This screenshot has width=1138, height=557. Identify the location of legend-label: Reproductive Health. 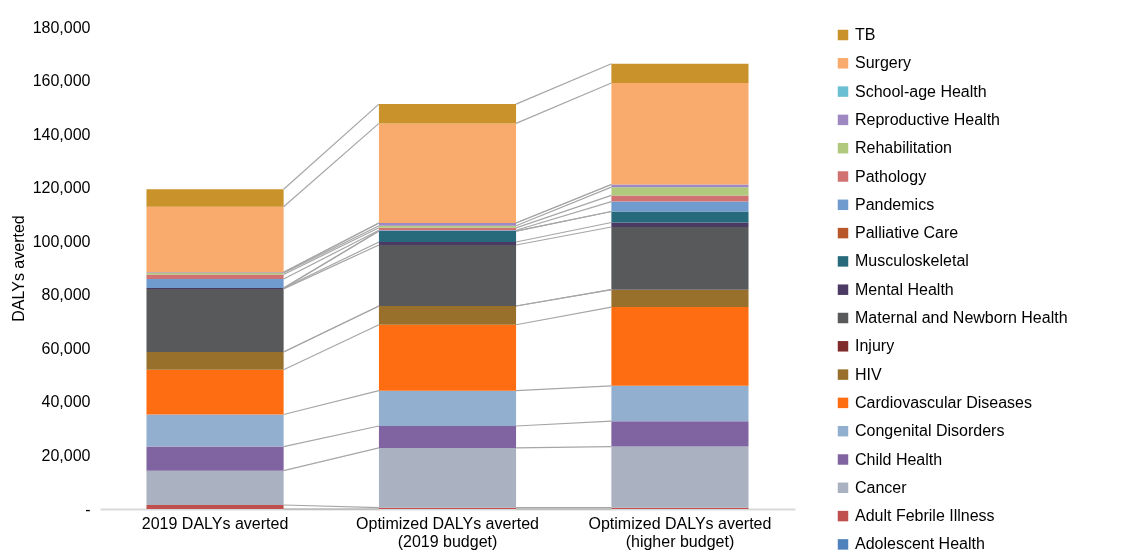
(927, 119).